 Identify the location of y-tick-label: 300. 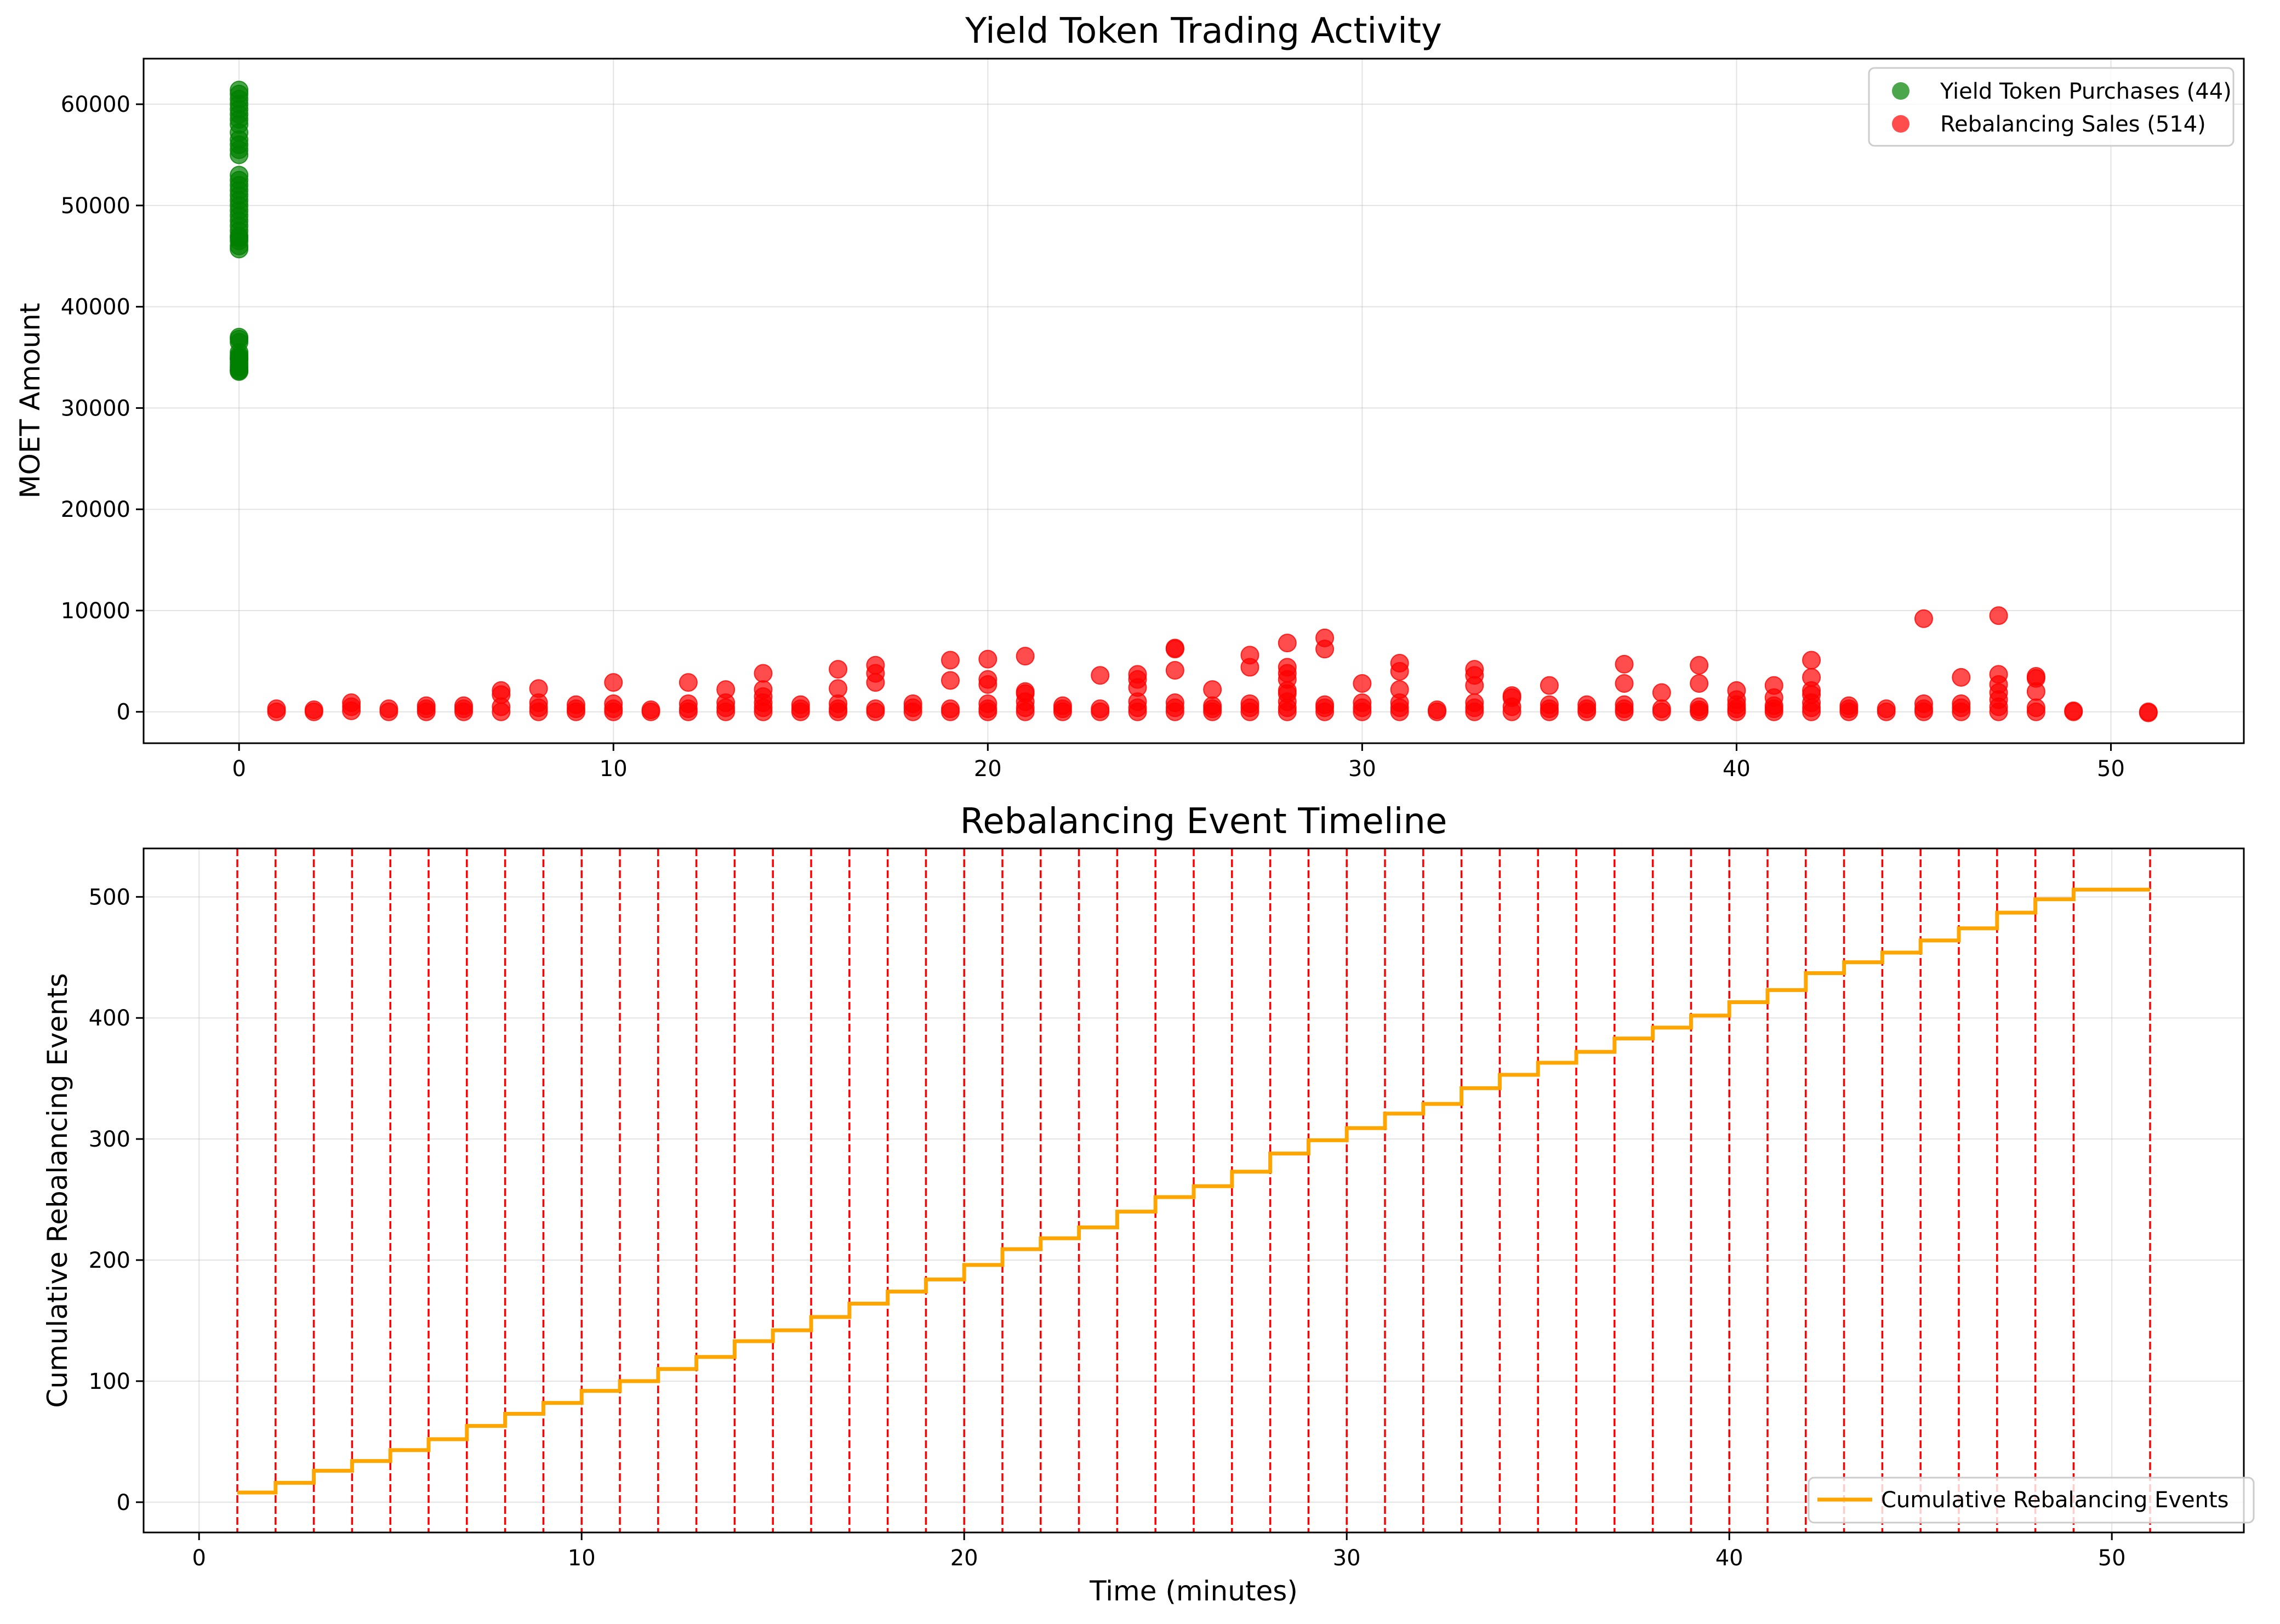
(109, 1139).